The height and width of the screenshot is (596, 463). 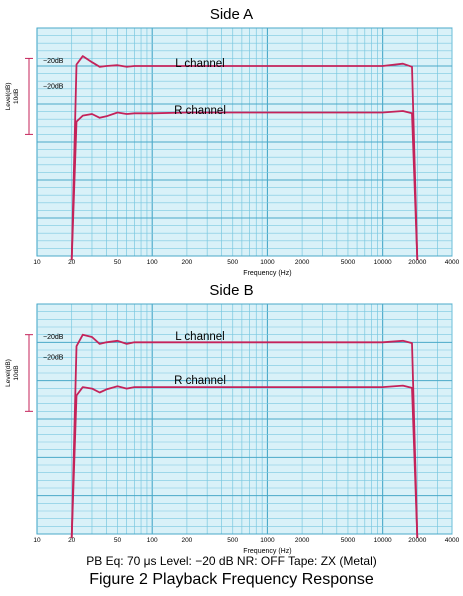 I want to click on side-a-title: Side A, so click(x=231, y=14).